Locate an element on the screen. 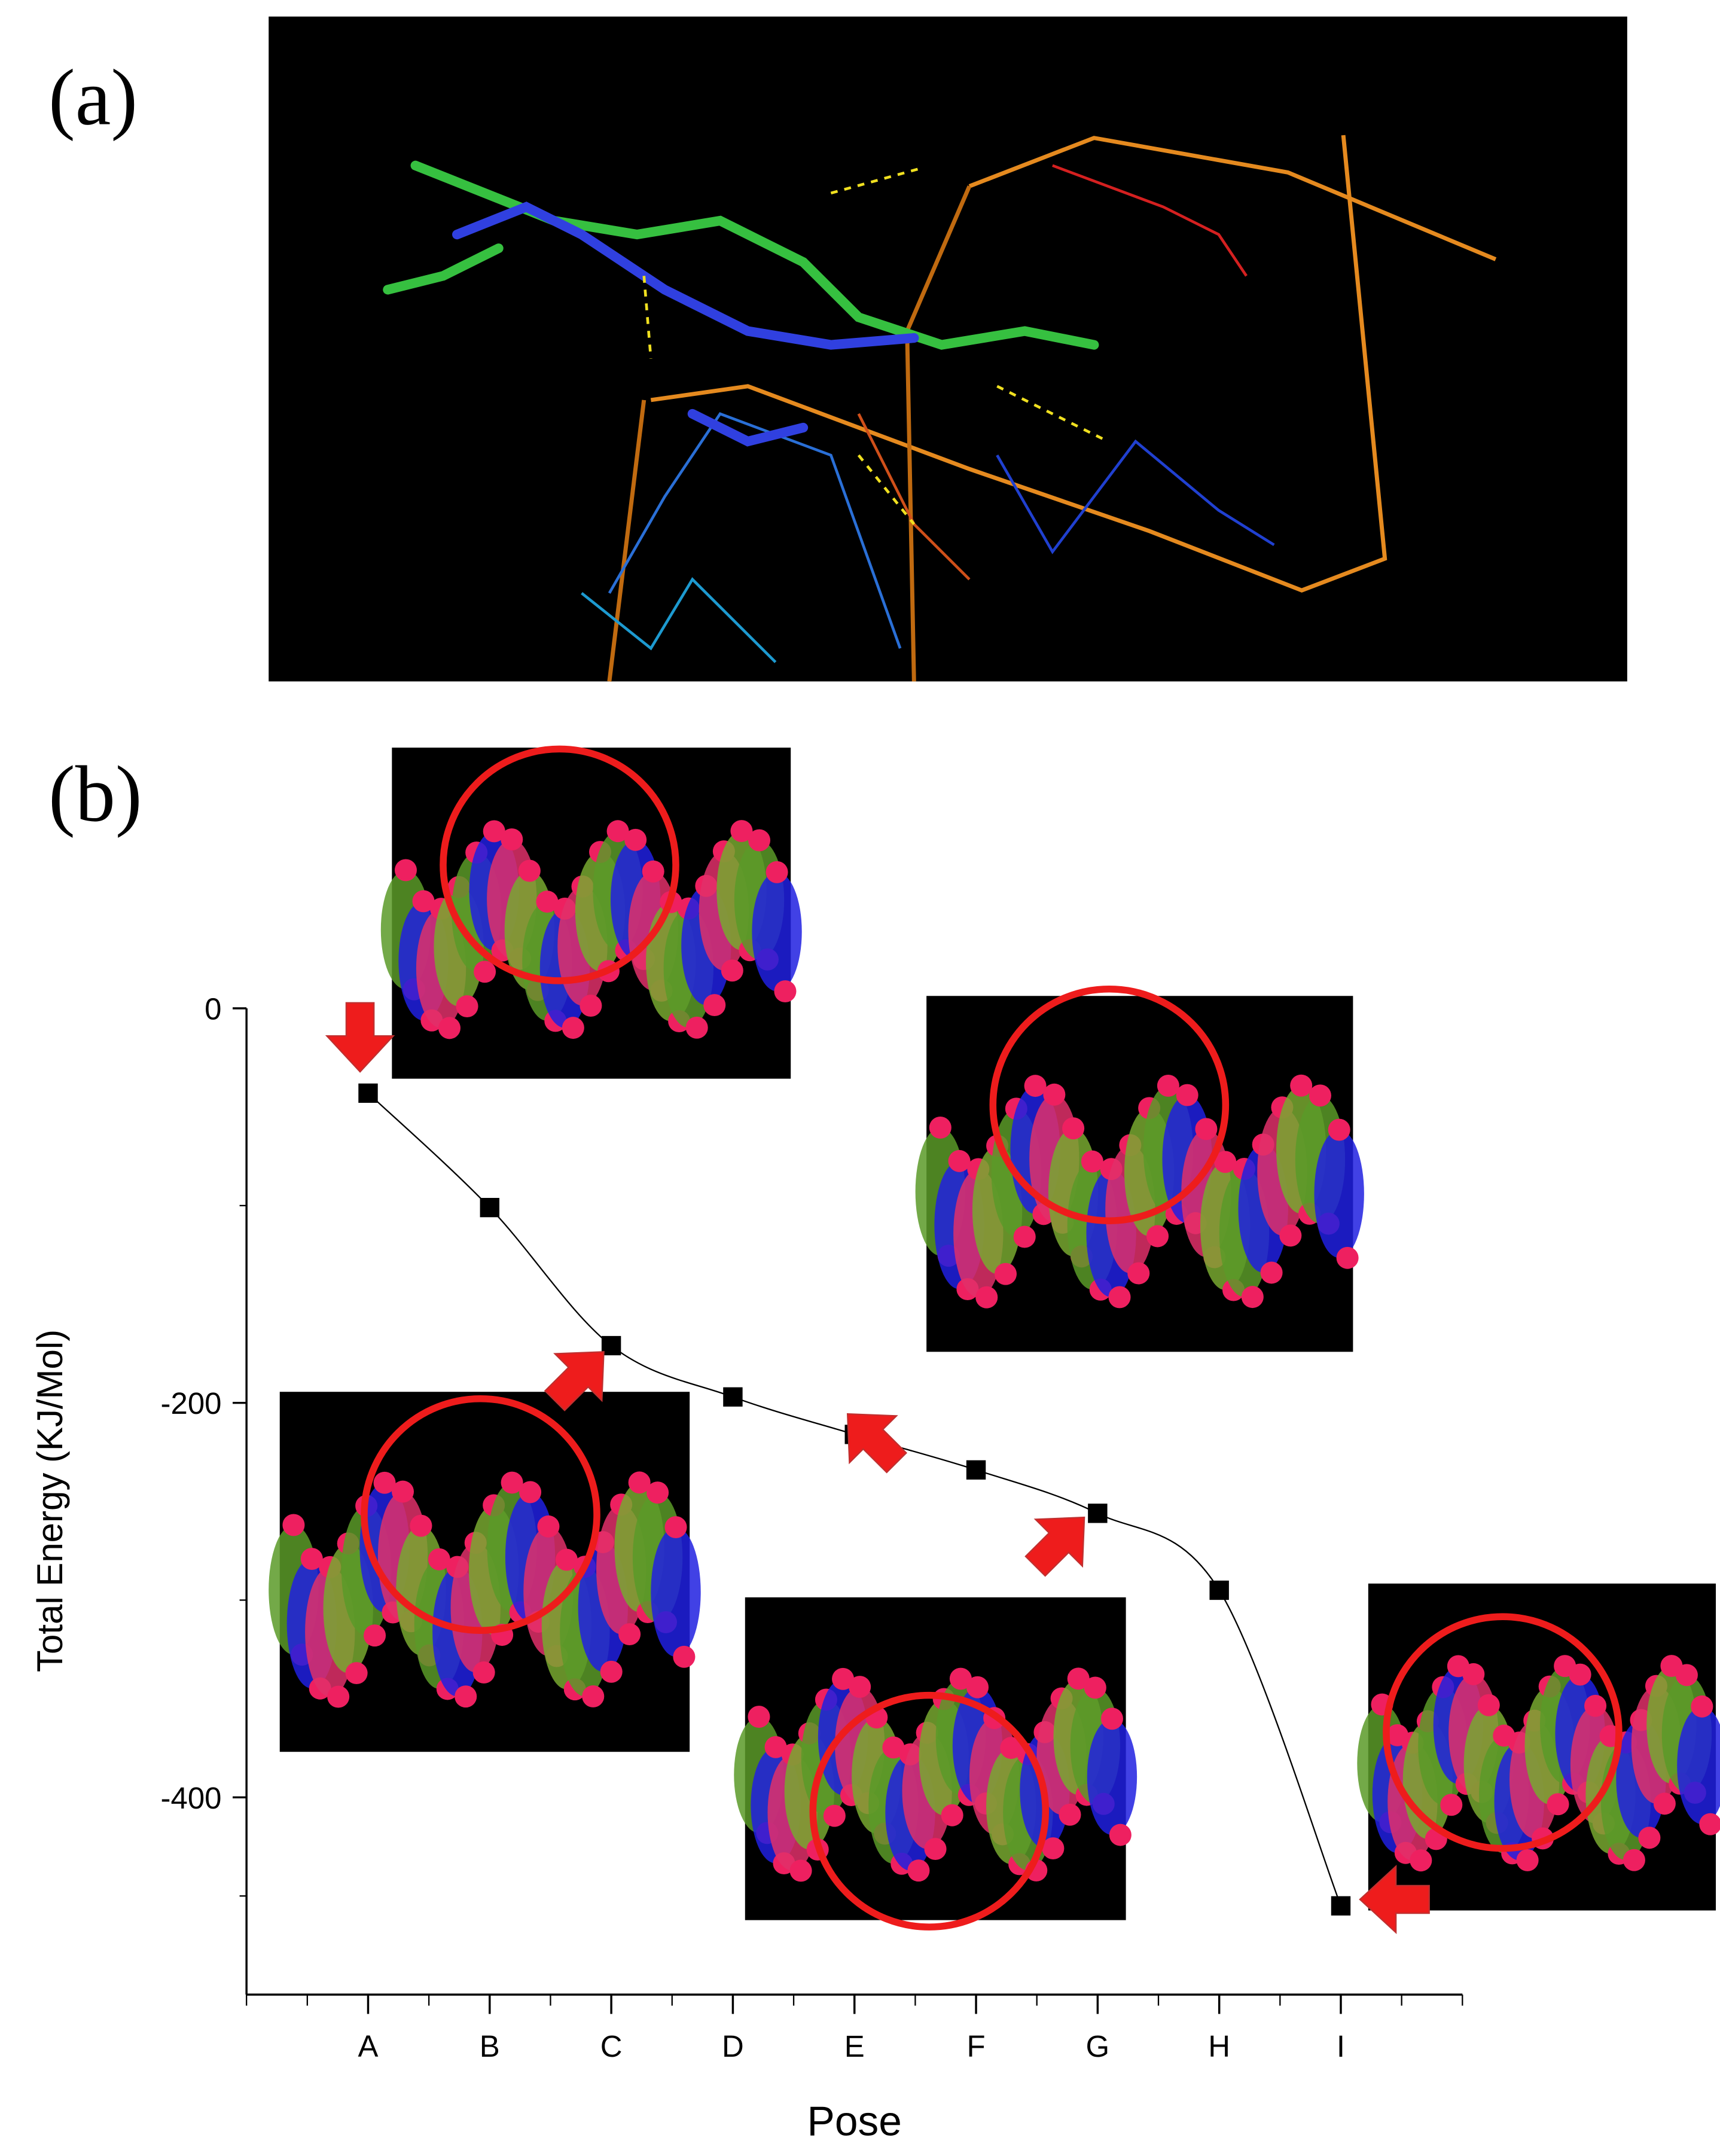 This screenshot has width=1720, height=2156. y-axis-label: Total Energy (KJ/Mol) is located at coordinates (50, 1500).